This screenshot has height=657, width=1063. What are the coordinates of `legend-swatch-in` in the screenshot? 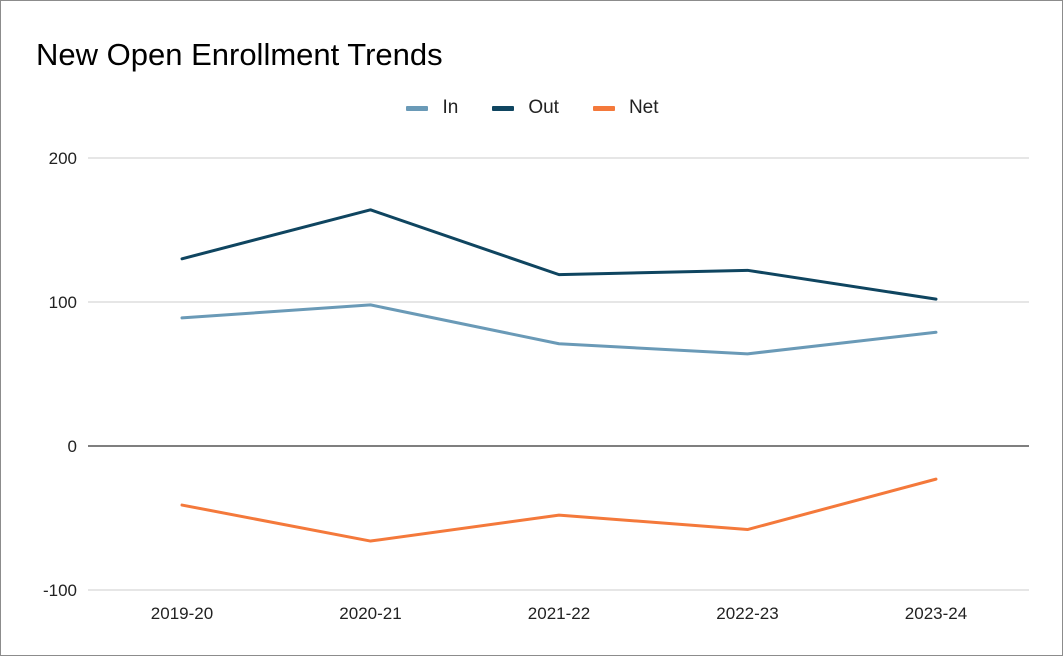 It's located at (417, 108).